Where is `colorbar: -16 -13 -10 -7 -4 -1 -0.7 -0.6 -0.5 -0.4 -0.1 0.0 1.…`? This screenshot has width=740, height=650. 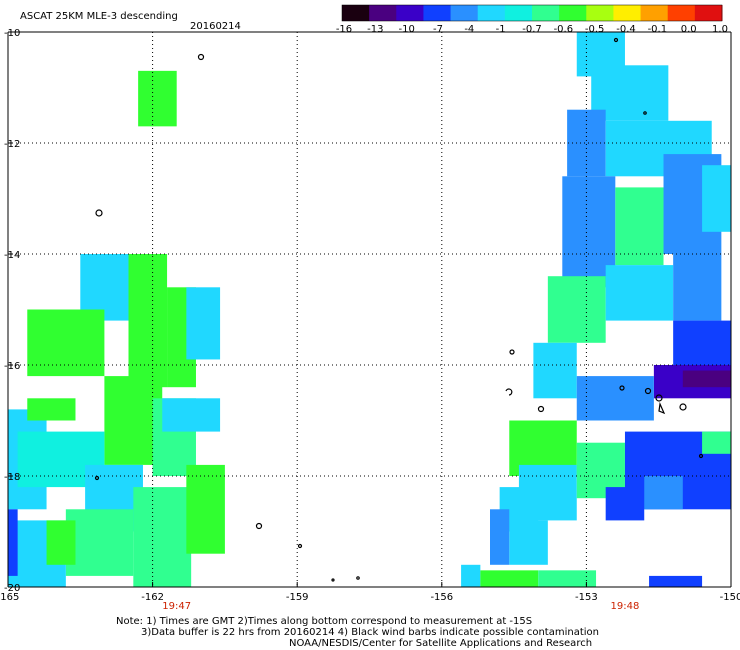
colorbar: -16 -13 -10 -7 -4 -1 -0.7 -0.6 -0.5 -0.4 -0.1 0.0 1.… is located at coordinates (532, 19).